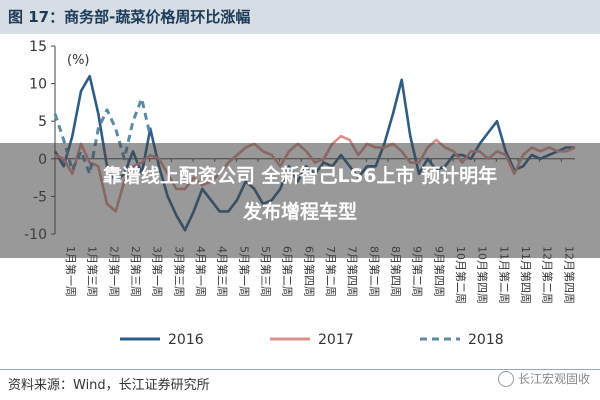 This screenshot has height=400, width=600. I want to click on x-tick-label: 4月第一周, so click(201, 271).